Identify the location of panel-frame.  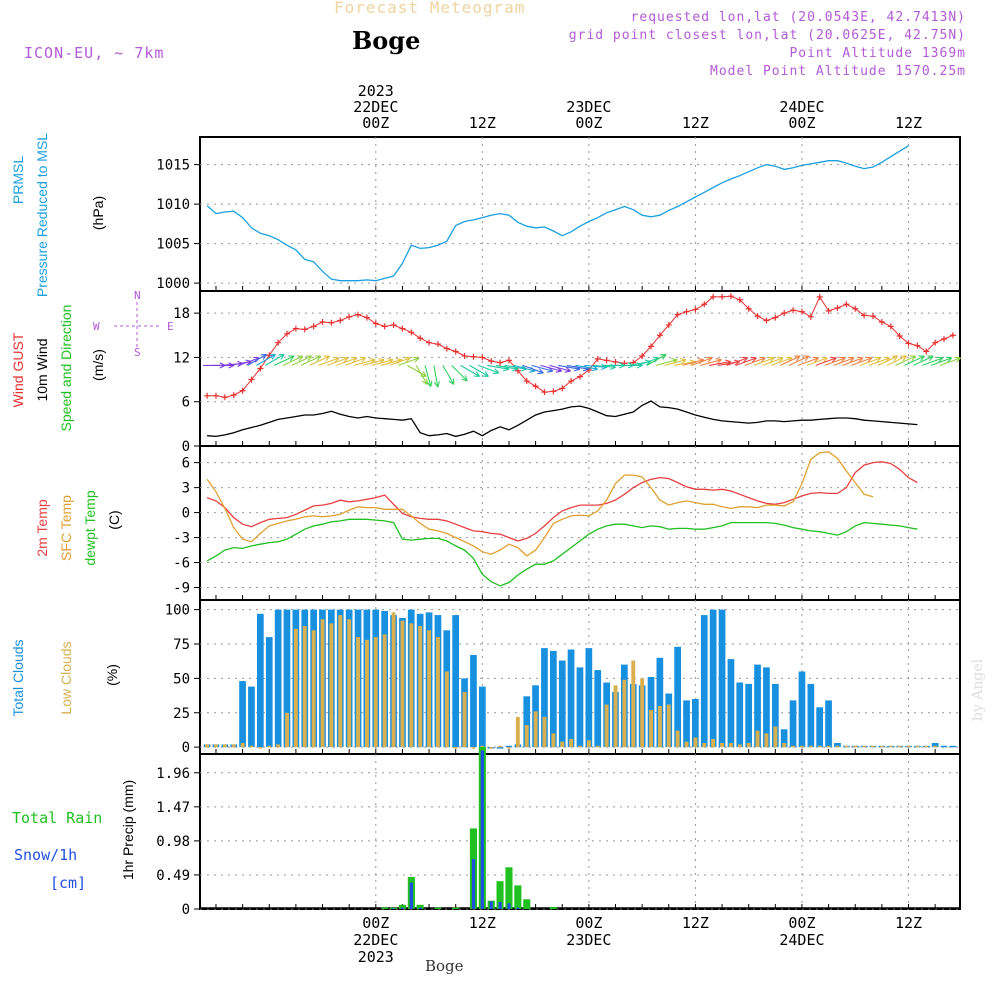
(580, 831).